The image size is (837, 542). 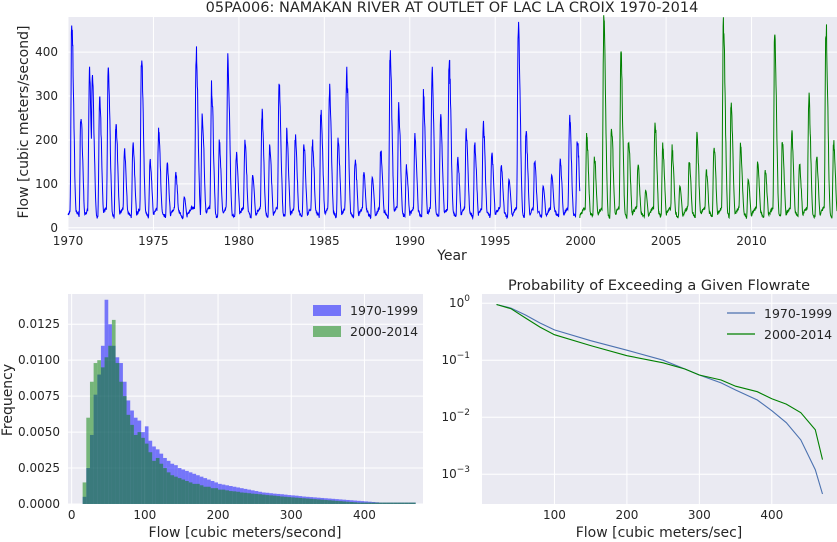 I want to click on exceedance-y-ticks: 10⁰ 10⁻¹ 10⁻² 10⁻³, so click(x=455, y=387).